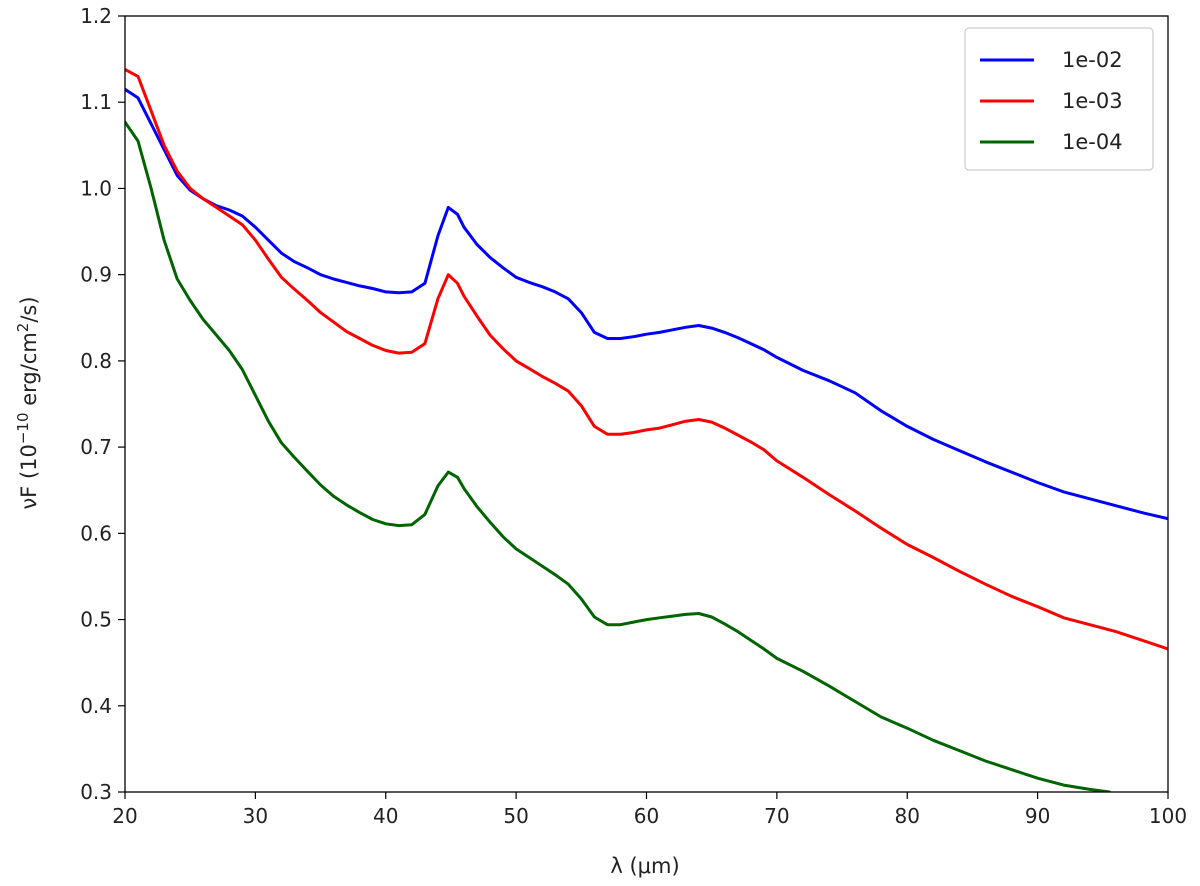 The width and height of the screenshot is (1200, 886). I want to click on x-tick-label: 60, so click(646, 816).